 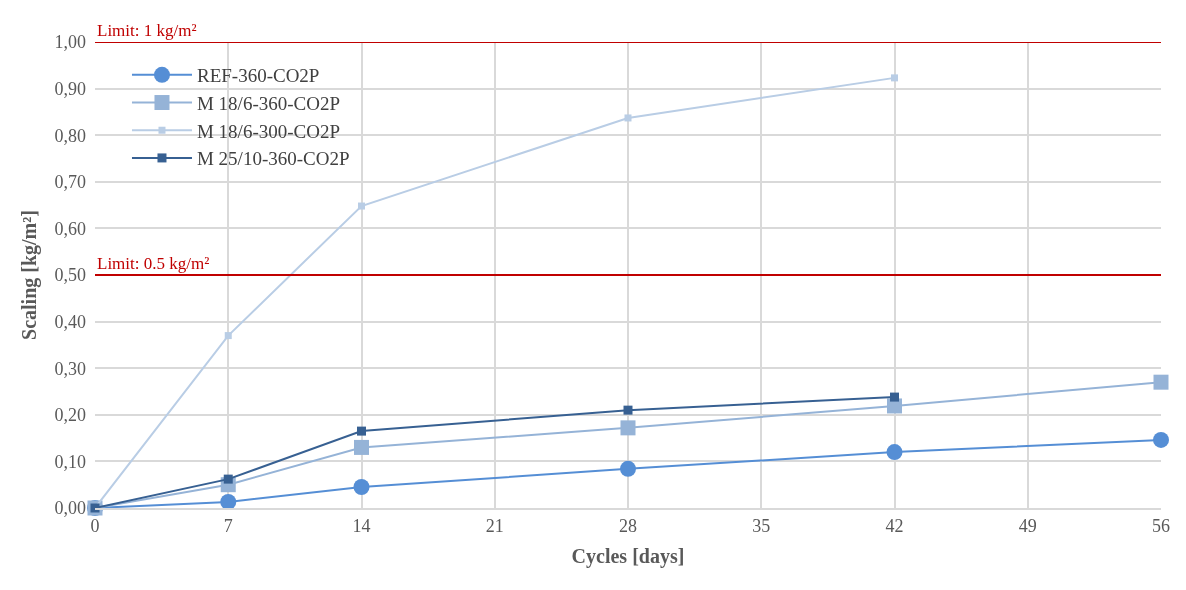 What do you see at coordinates (70, 321) in the screenshot?
I see `y-tick-label: 0,40` at bounding box center [70, 321].